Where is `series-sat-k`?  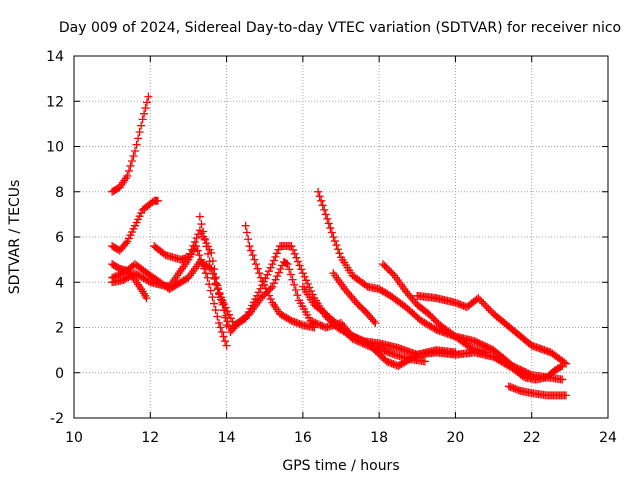
series-sat-k is located at coordinates (363, 324).